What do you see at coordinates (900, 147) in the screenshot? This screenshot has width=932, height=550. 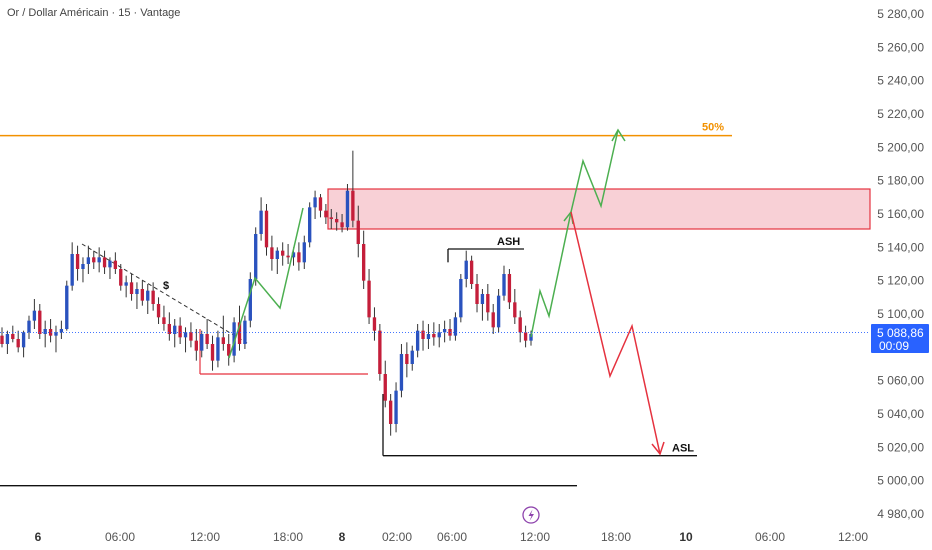 I see `y-tick-label: 5 200,00` at bounding box center [900, 147].